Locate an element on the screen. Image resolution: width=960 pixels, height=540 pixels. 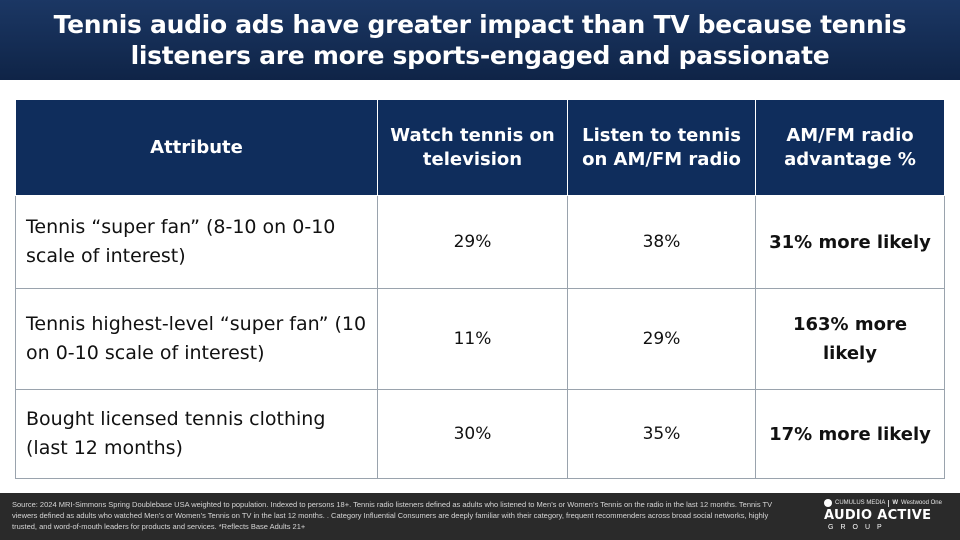
cumulus-label: CUMULUS MEDIA is located at coordinates (860, 503).